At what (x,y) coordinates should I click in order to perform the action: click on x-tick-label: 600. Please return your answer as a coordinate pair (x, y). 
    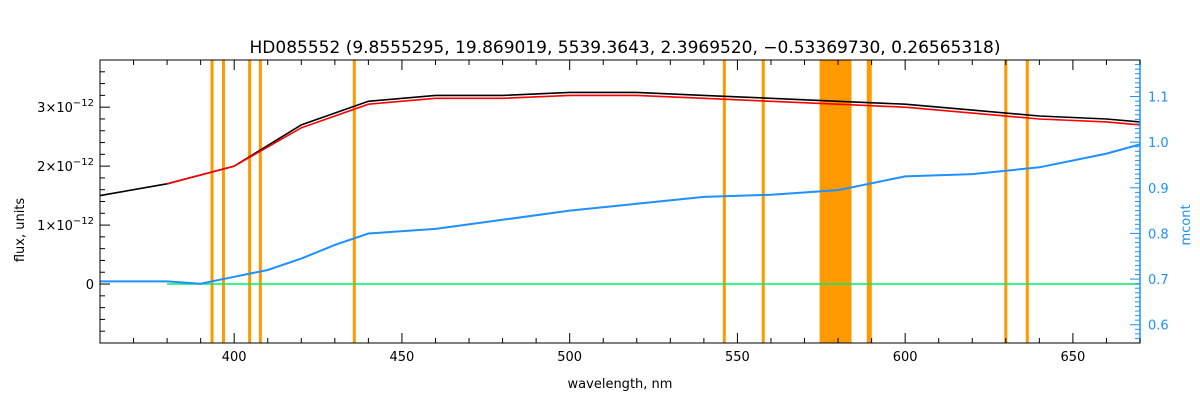
    Looking at the image, I should click on (905, 357).